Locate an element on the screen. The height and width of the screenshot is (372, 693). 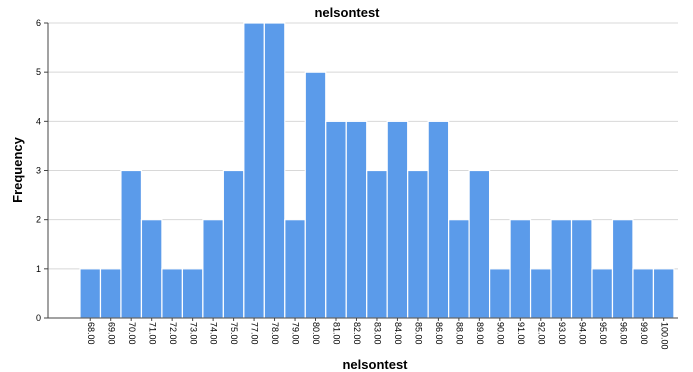
x-tick-label: 73.00 is located at coordinates (193, 333).